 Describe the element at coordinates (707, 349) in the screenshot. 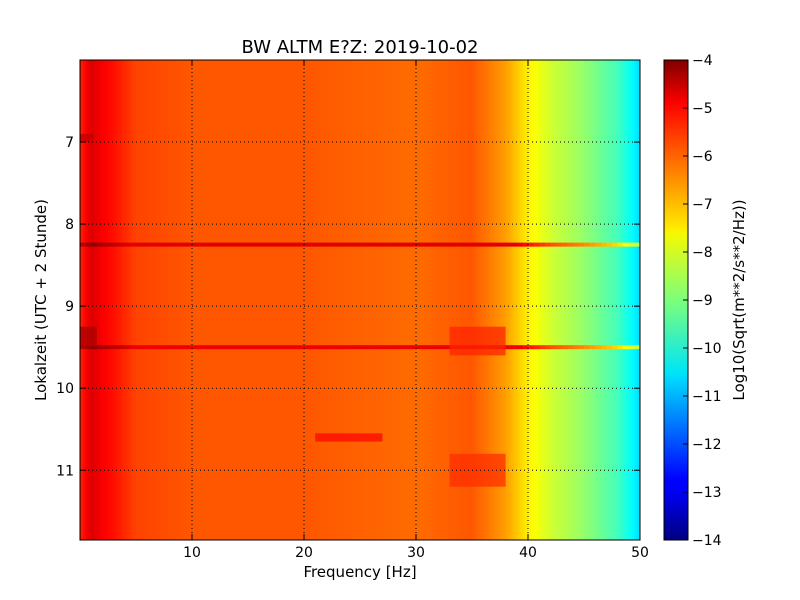

I see `colorbar-tick-label: −10` at that location.